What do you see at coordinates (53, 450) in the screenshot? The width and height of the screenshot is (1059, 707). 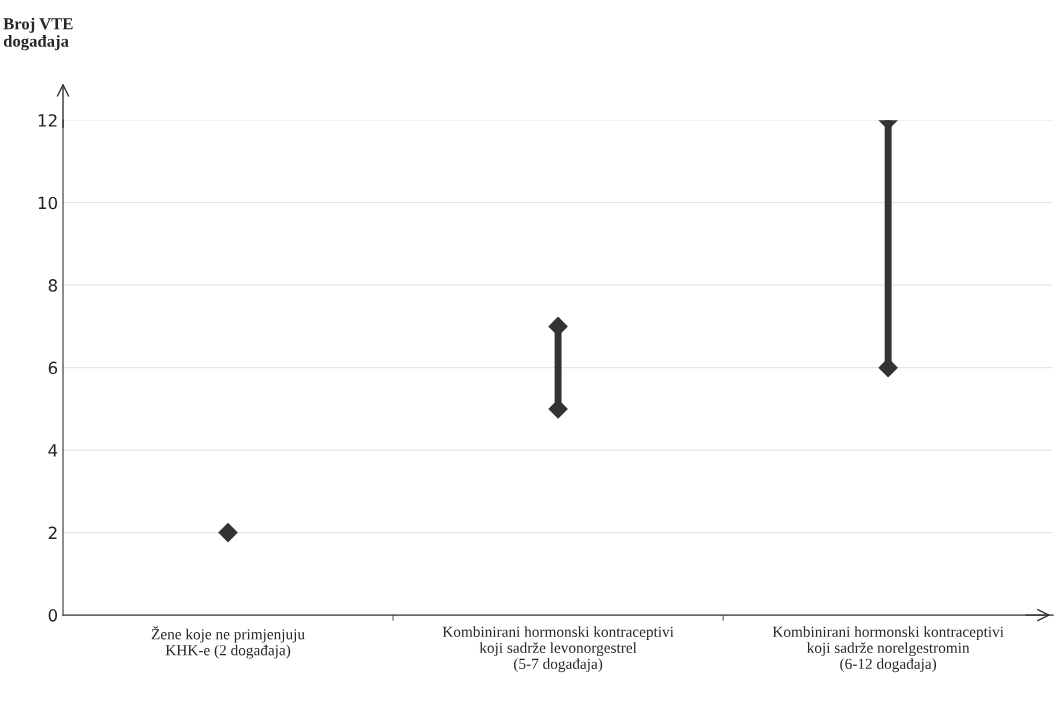 I see `y-tick-label: 4` at bounding box center [53, 450].